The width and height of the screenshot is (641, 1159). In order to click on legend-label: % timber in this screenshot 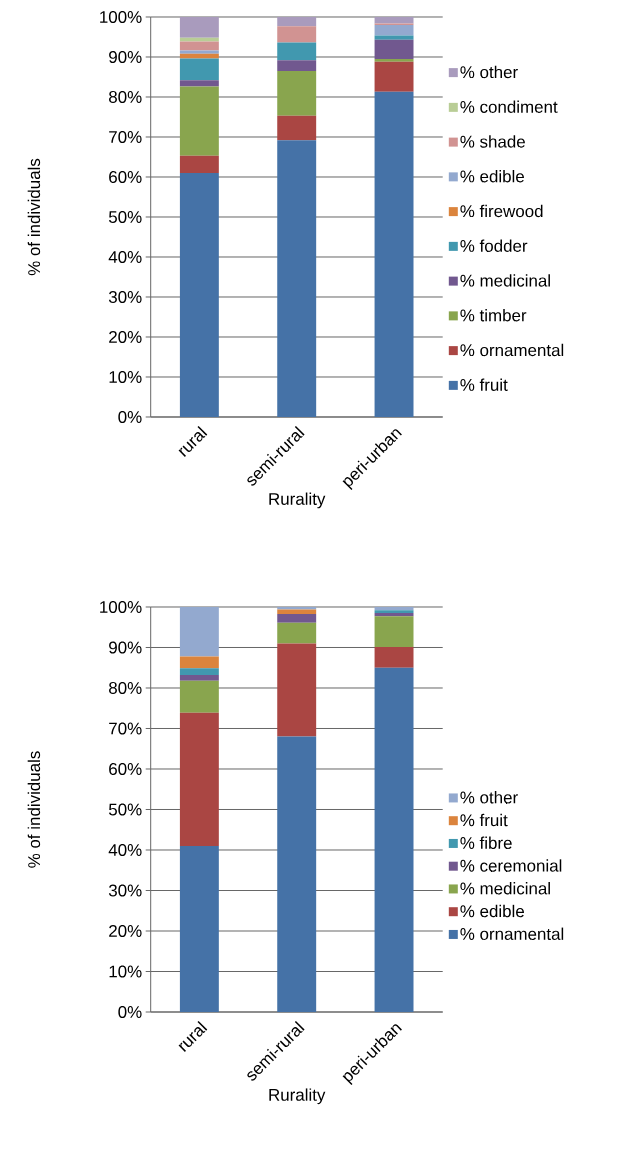, I will do `click(493, 315)`.